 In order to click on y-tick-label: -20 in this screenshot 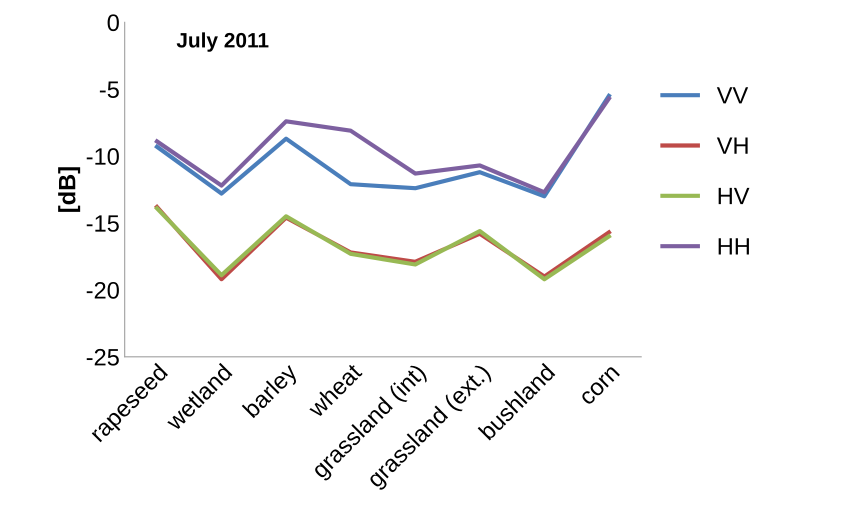, I will do `click(102, 290)`.